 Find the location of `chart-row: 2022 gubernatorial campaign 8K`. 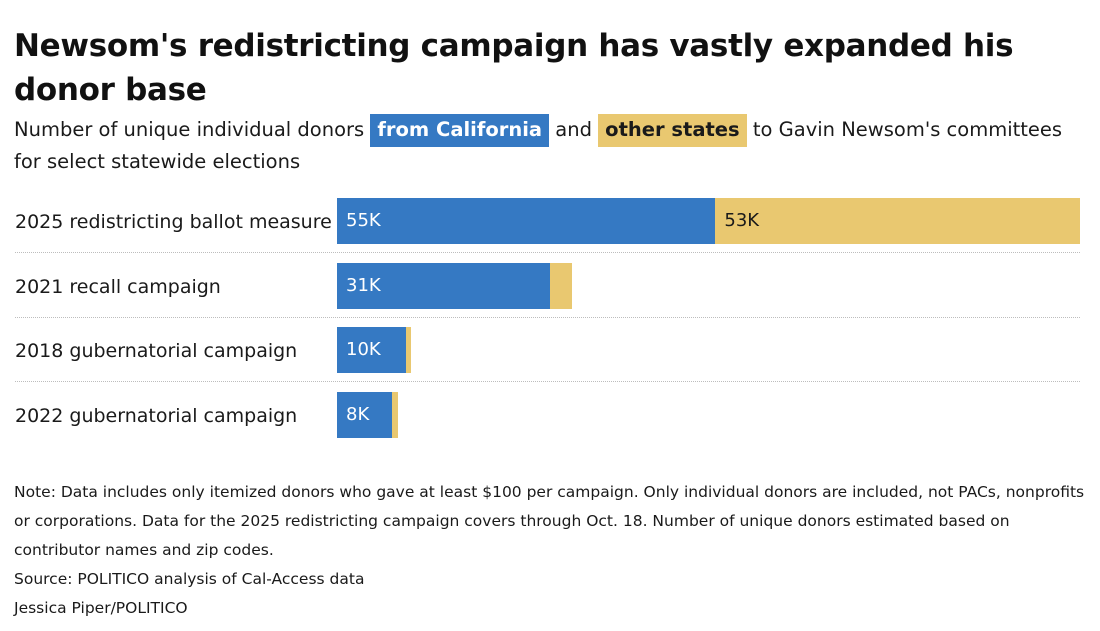

chart-row: 2022 gubernatorial campaign 8K is located at coordinates (550, 416).